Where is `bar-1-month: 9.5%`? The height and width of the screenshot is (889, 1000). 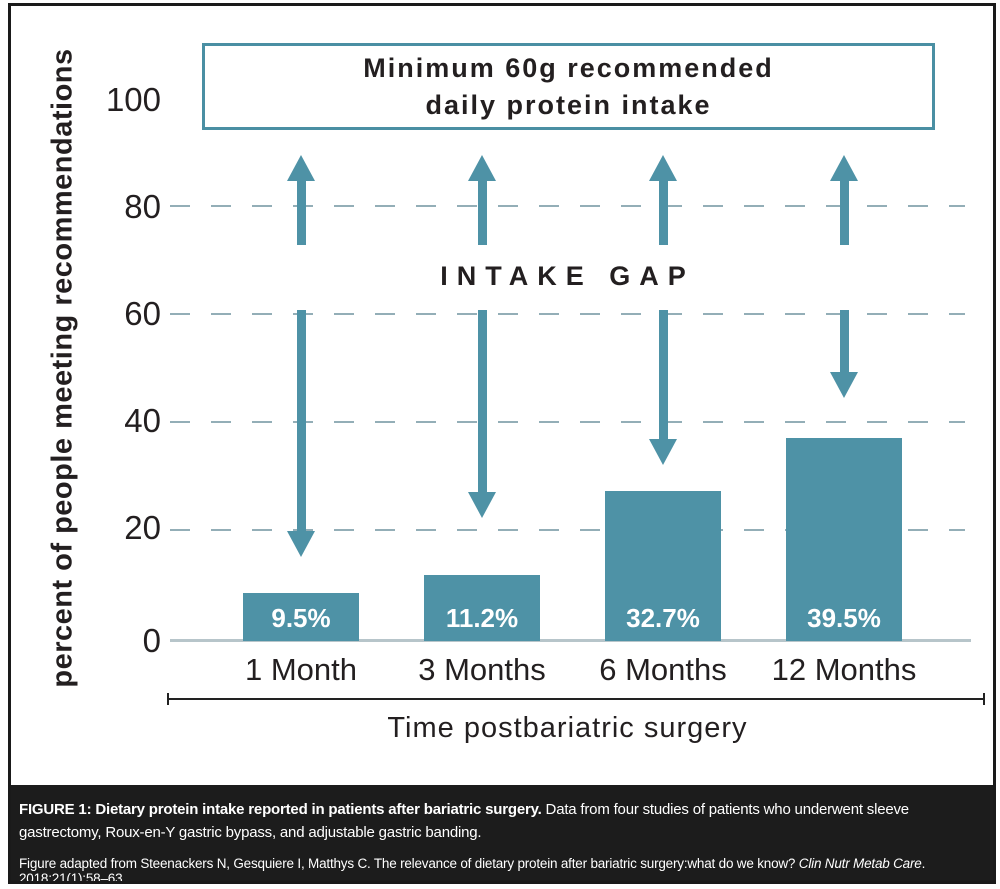 bar-1-month: 9.5% is located at coordinates (301, 617).